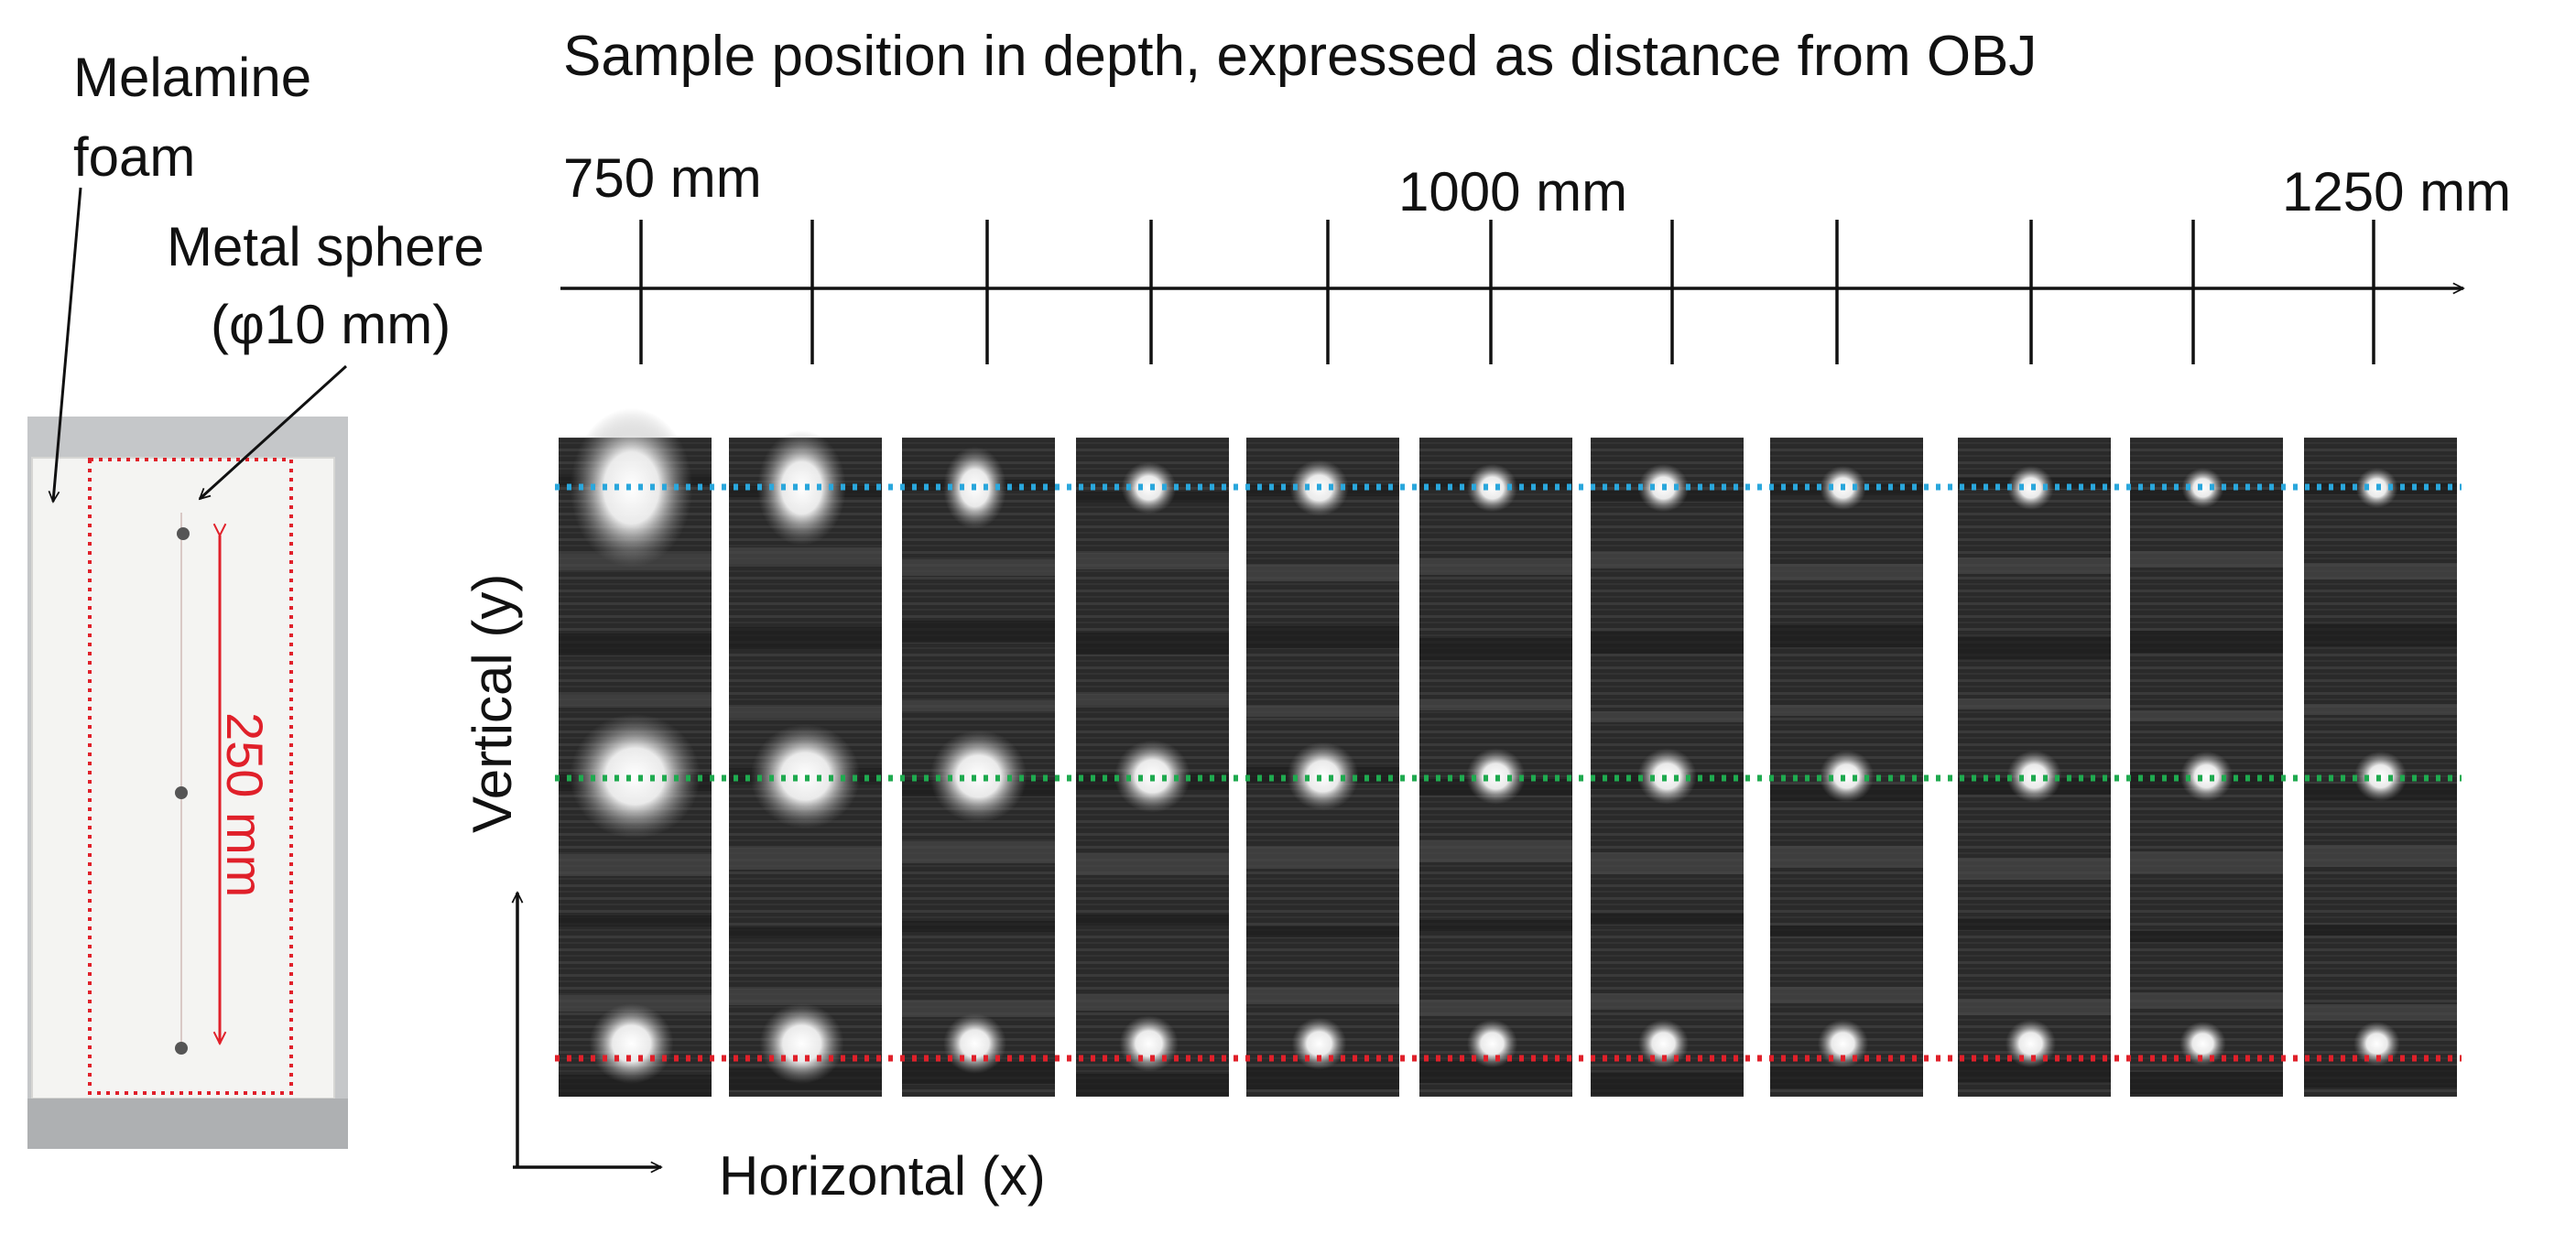  Describe the element at coordinates (274, 431) in the screenshot. I see `sphere-pointer-arrow` at that location.